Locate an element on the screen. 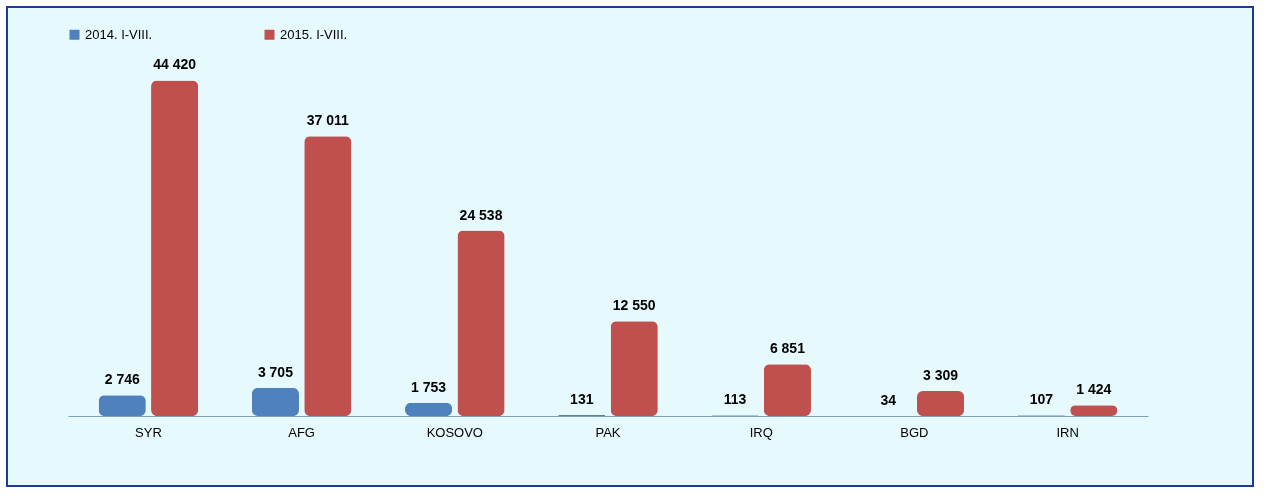 Image resolution: width=1264 pixels, height=497 pixels. data-label: 6 851 is located at coordinates (787, 348).